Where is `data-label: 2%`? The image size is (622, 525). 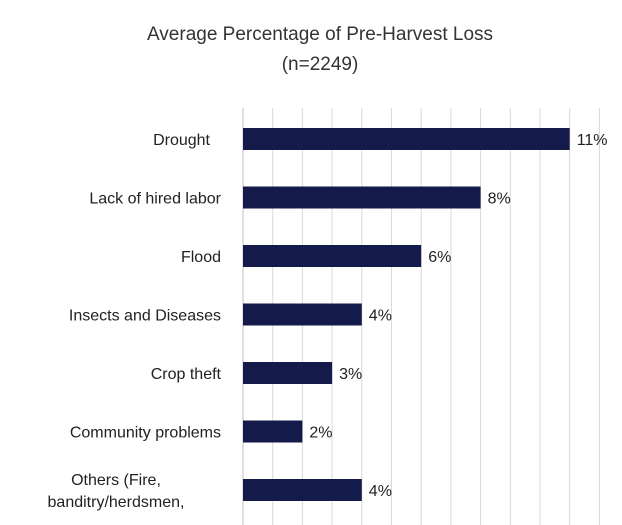
data-label: 2% is located at coordinates (320, 433).